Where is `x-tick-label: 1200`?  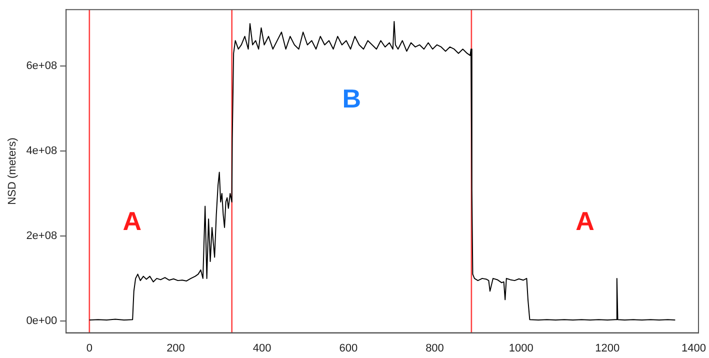
x-tick-label: 1200 is located at coordinates (607, 348).